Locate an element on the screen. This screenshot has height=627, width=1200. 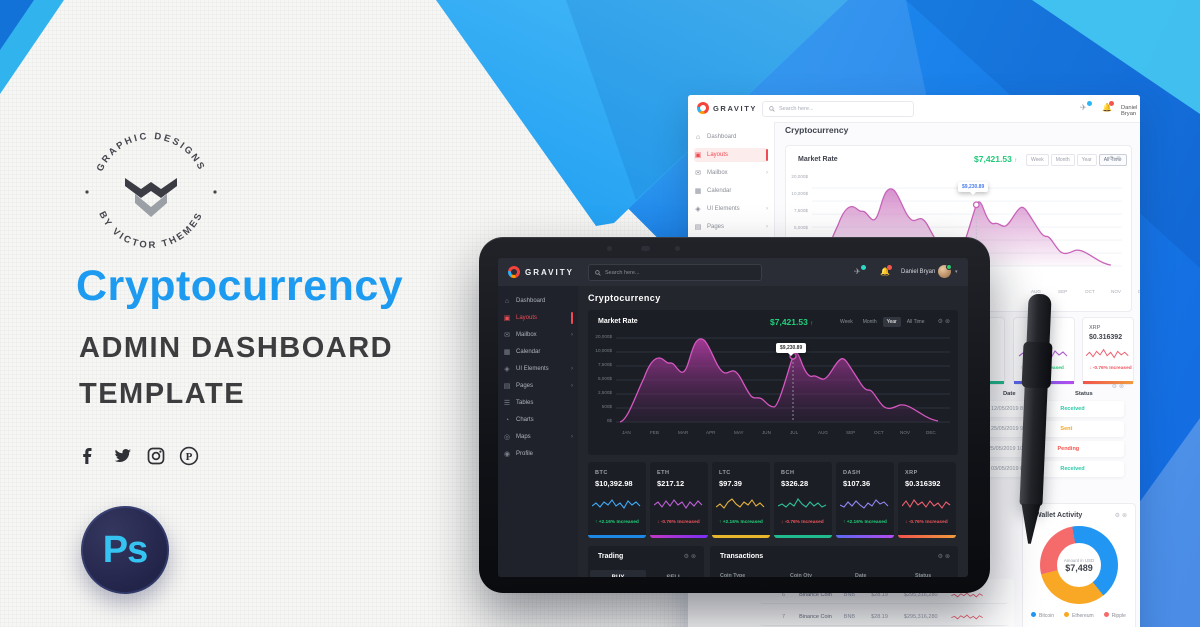
coin-name: Binance Coin is located at coordinates (815, 617).